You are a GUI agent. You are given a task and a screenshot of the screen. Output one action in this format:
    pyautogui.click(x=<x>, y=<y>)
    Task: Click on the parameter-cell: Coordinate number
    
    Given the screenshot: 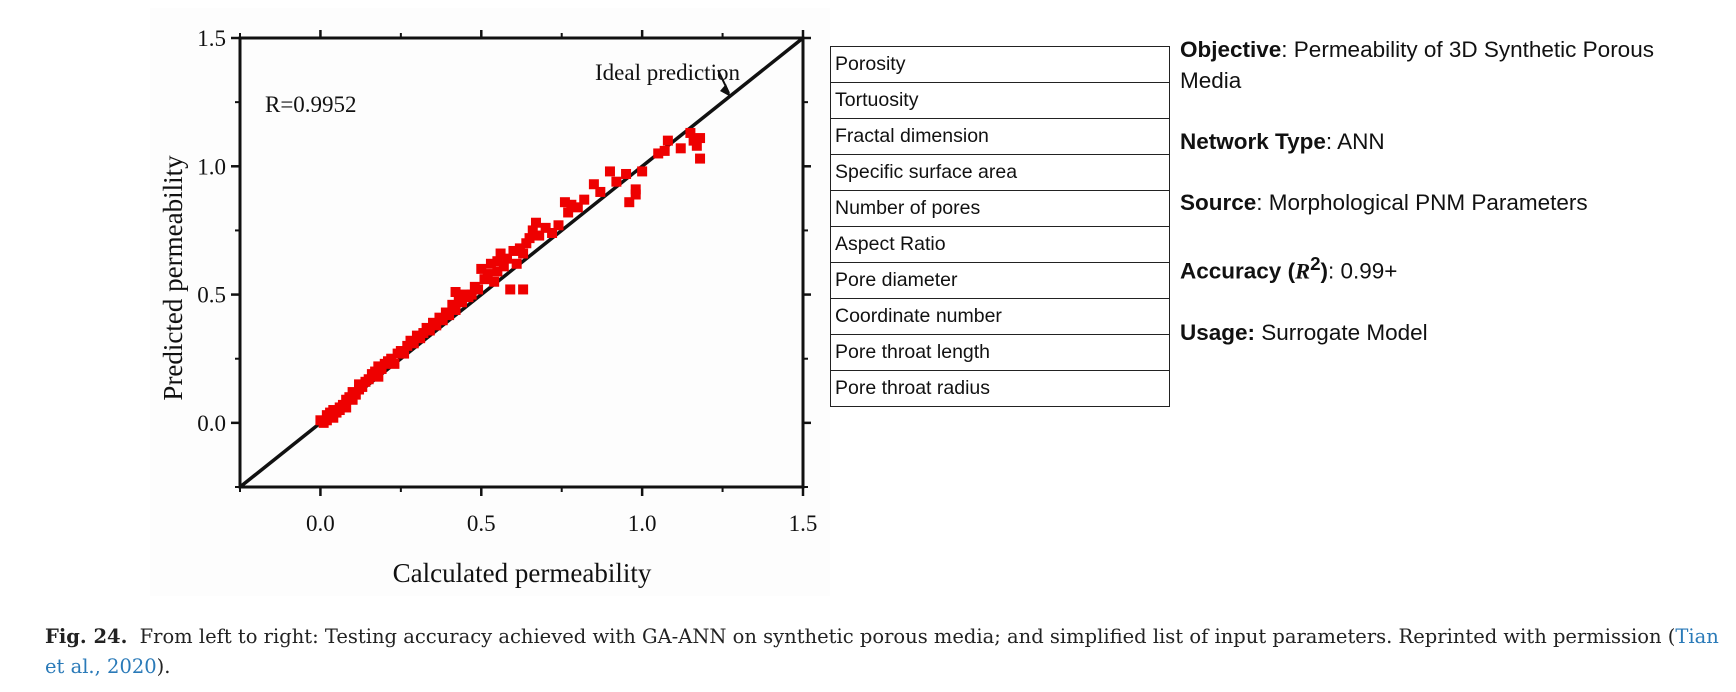 What is the action you would take?
    pyautogui.click(x=1000, y=316)
    